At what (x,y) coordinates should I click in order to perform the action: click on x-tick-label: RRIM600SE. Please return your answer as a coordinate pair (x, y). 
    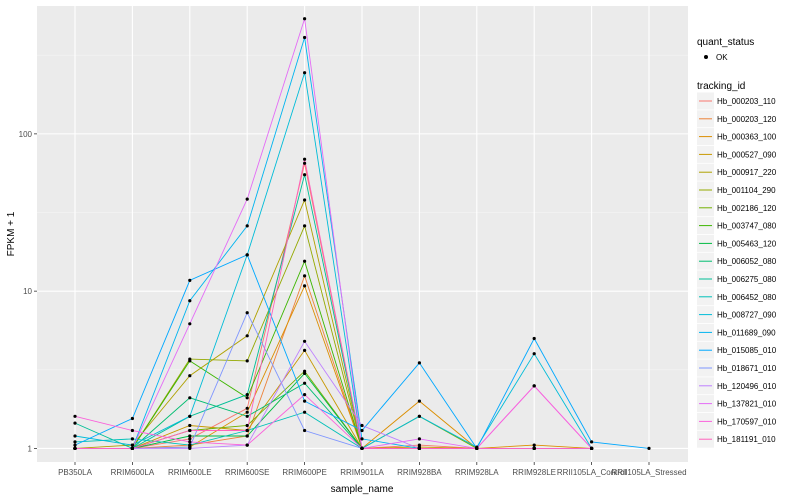
    Looking at the image, I should click on (247, 472).